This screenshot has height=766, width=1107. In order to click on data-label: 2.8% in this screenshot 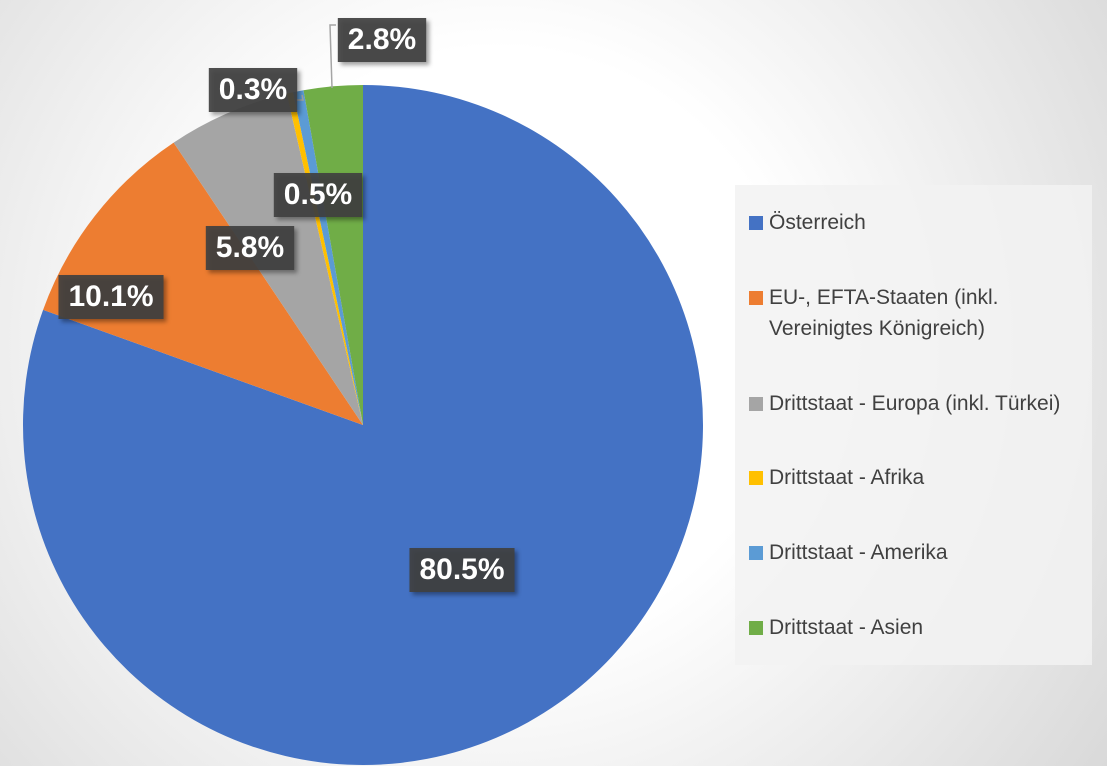, I will do `click(382, 40)`.